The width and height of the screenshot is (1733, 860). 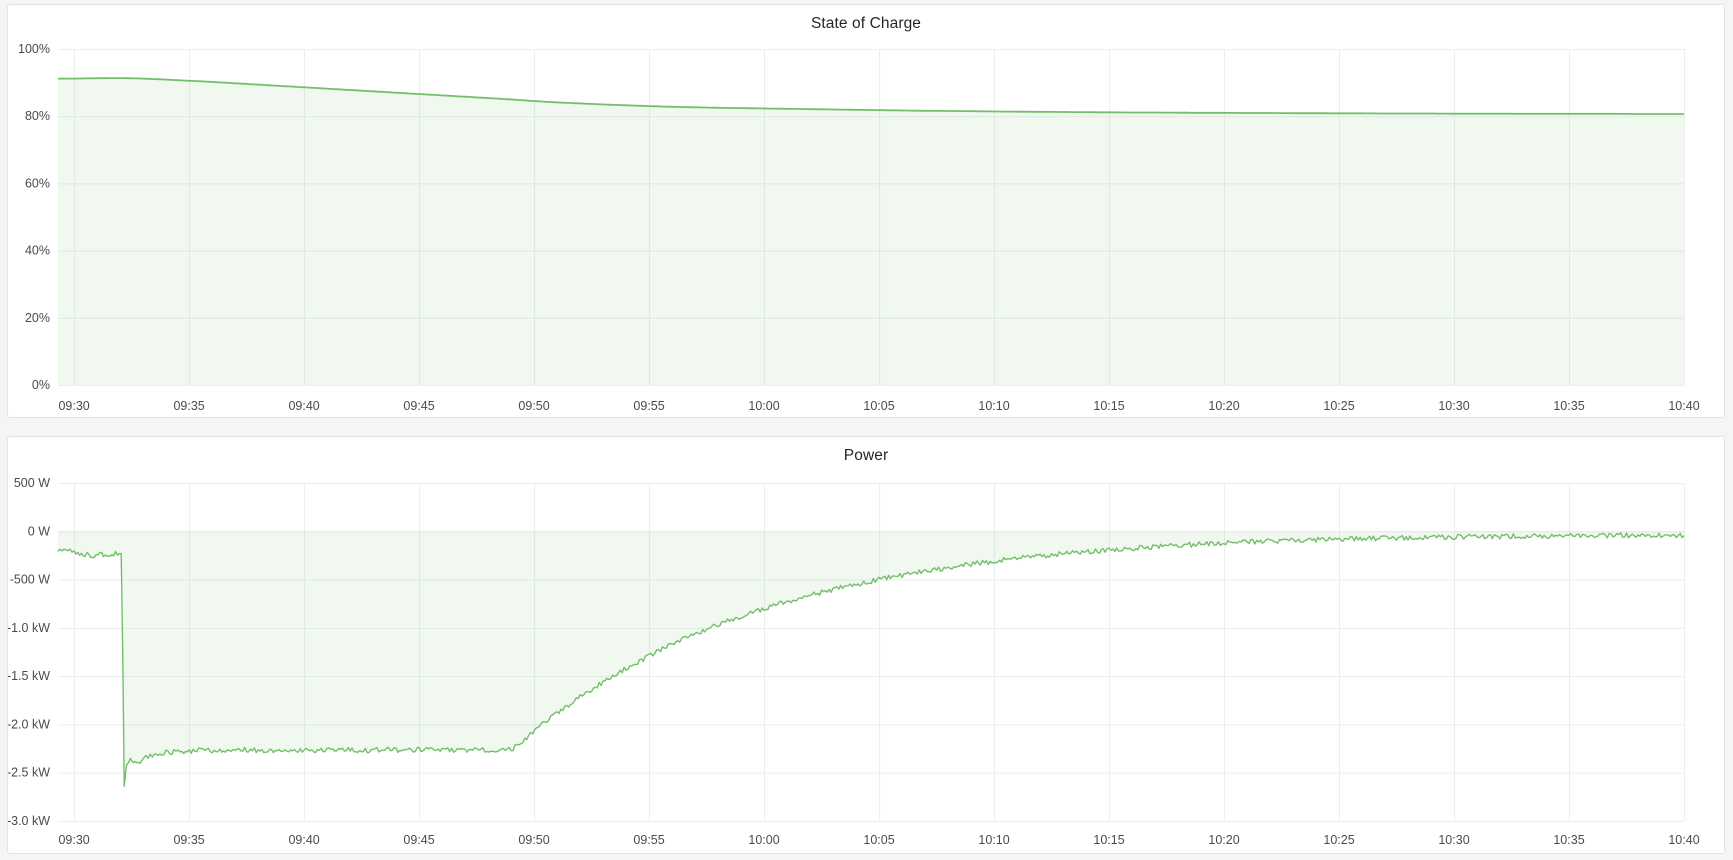 I want to click on svg-text: 60%, so click(x=37, y=183).